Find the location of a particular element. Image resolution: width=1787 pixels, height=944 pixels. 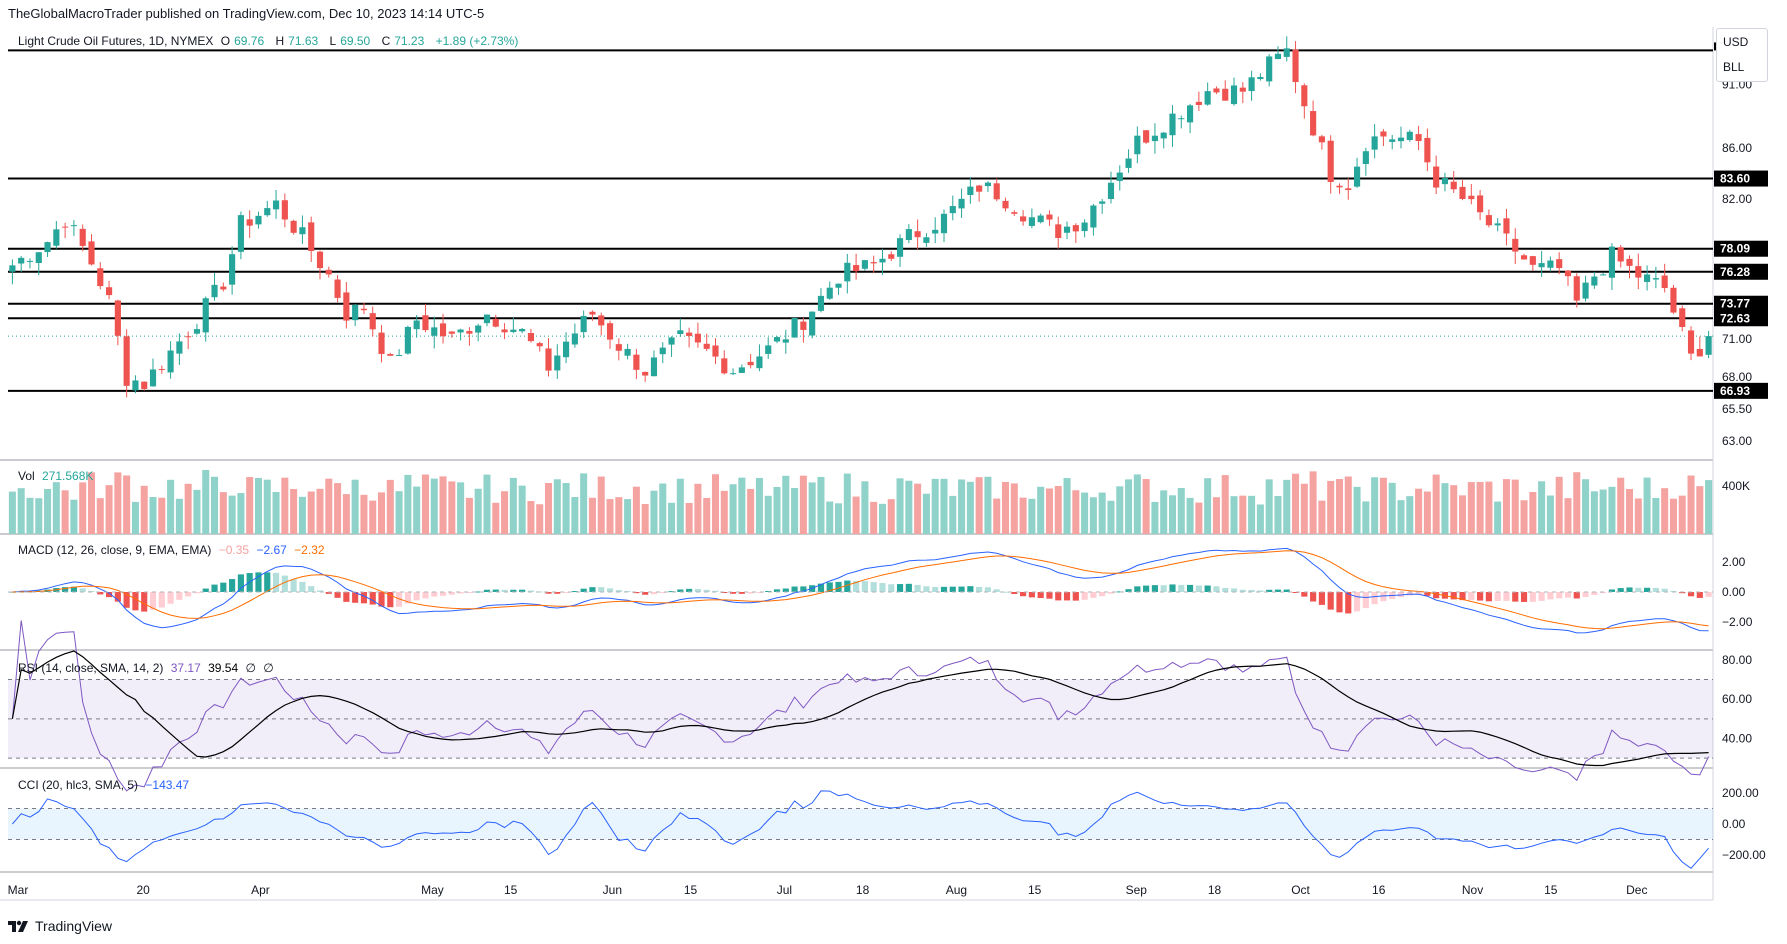

time-tick-label: Jun is located at coordinates (612, 890).